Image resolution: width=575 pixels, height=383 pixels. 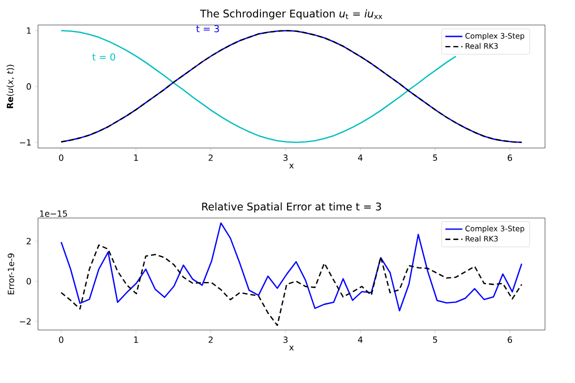 What do you see at coordinates (10, 86) in the screenshot?
I see `y-axis-title: Re(u(x, t))` at bounding box center [10, 86].